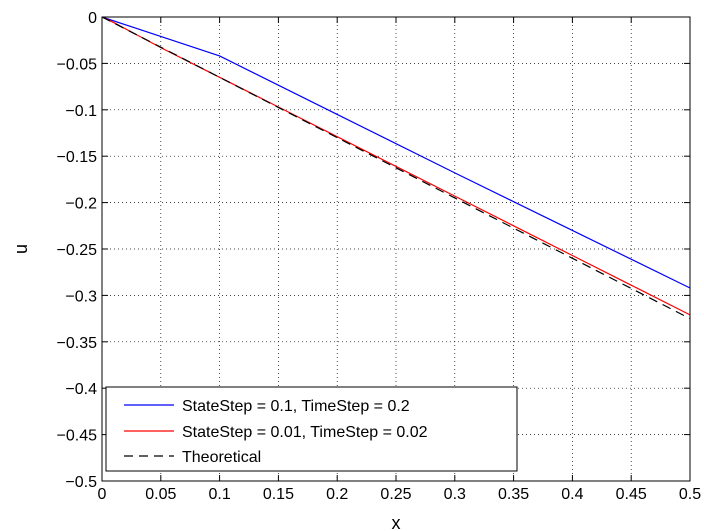  What do you see at coordinates (690, 494) in the screenshot?
I see `x-tick-label: 0.5` at bounding box center [690, 494].